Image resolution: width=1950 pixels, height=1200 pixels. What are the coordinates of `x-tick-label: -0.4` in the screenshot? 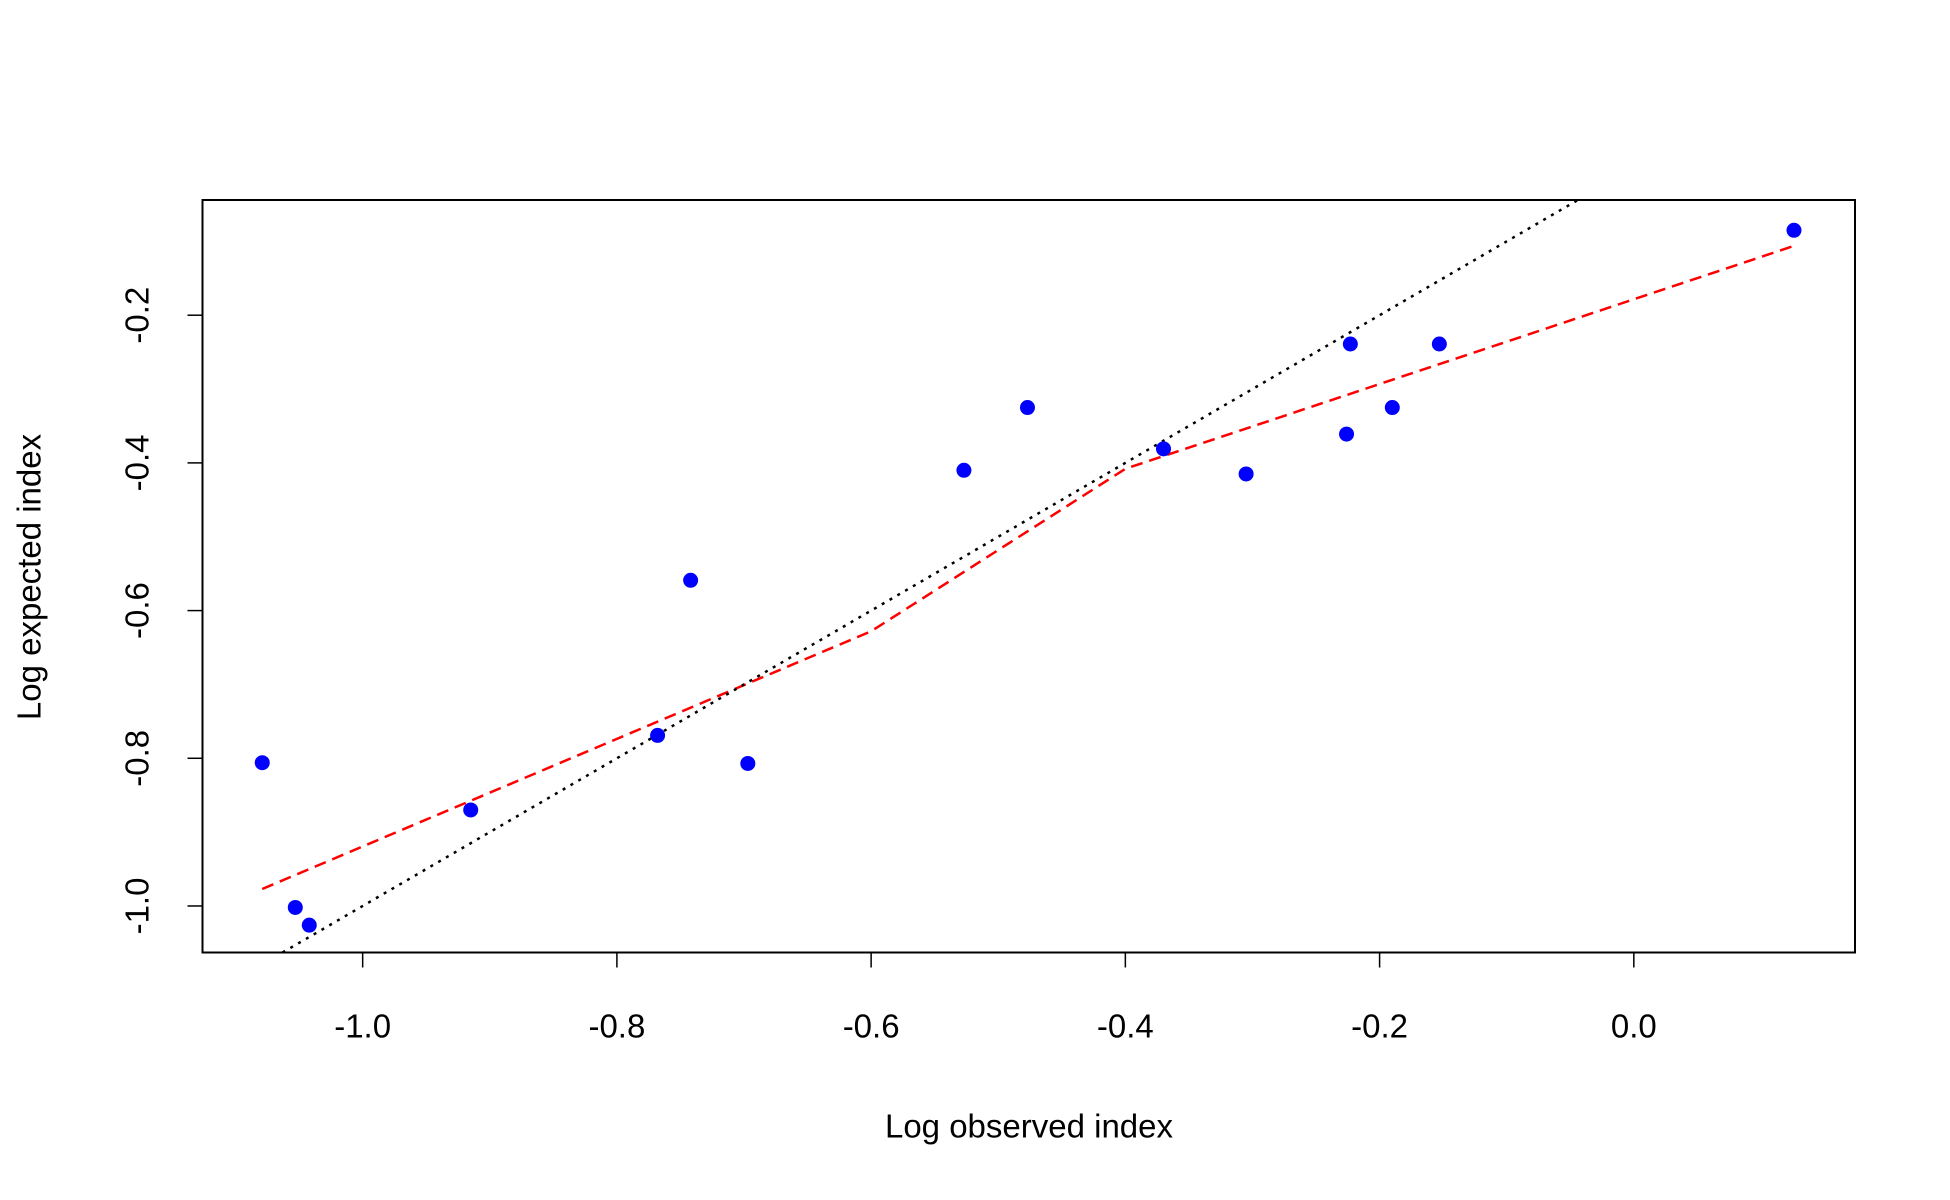 It's located at (1125, 1026).